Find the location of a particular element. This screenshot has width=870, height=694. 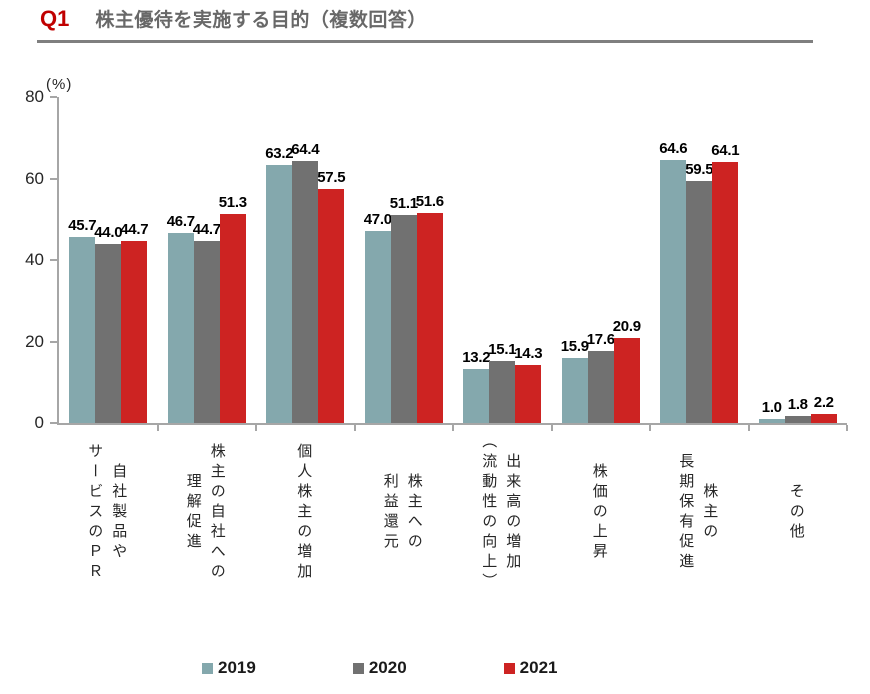

category-label: 個人株主の増加 is located at coordinates (303, 513).